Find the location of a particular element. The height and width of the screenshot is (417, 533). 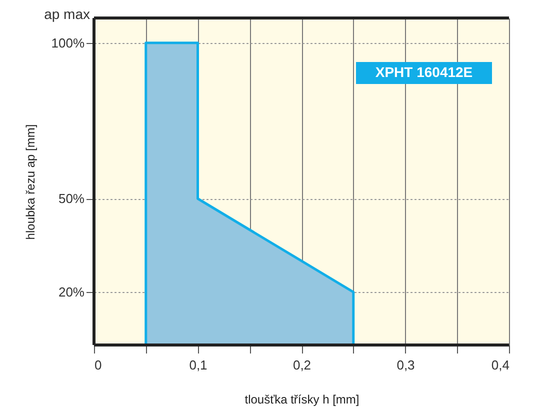

y-tick-label: 20% is located at coordinates (71, 292).